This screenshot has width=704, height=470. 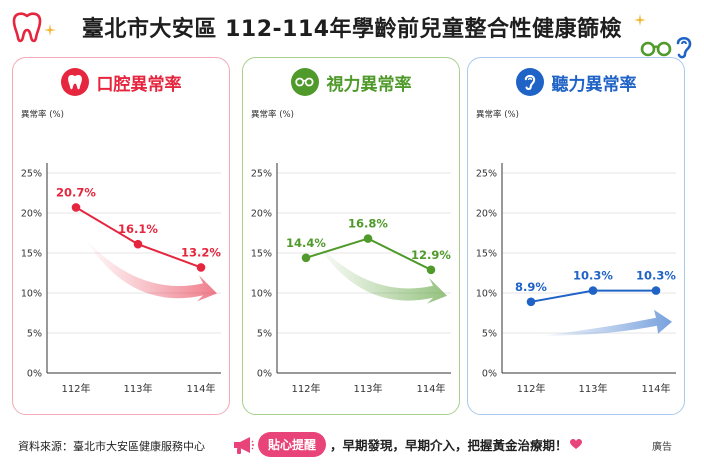 I want to click on tooth-logo-icon, so click(x=27, y=27).